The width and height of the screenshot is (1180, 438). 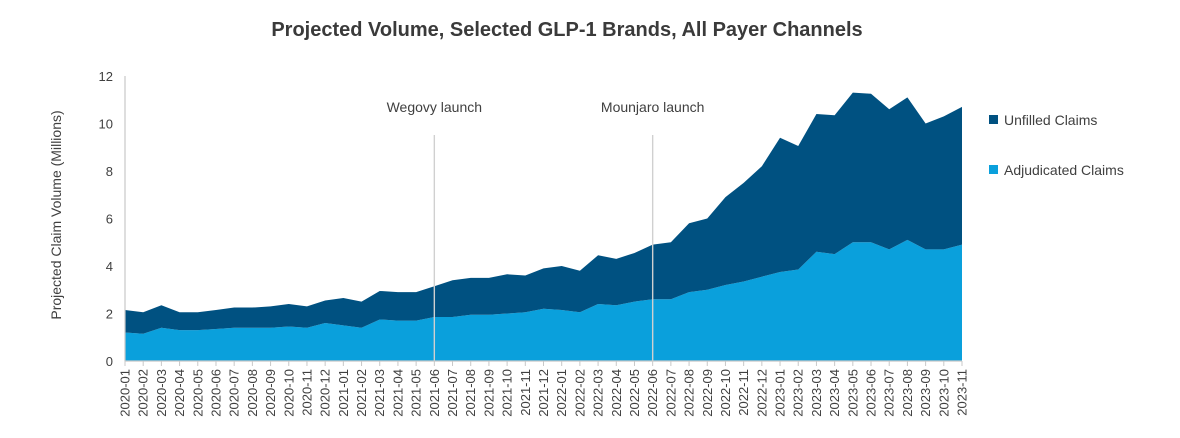 I want to click on x-tick-label: 2021-06, so click(x=434, y=393).